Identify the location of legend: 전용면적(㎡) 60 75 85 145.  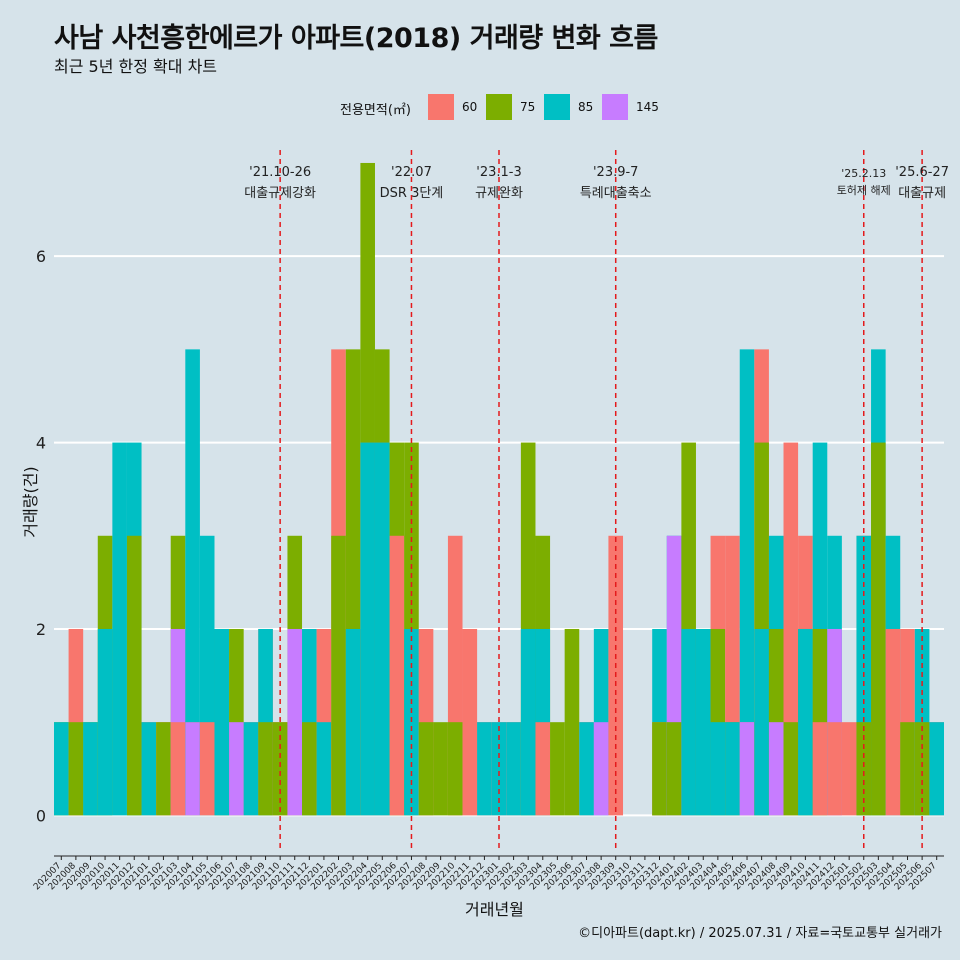
(480, 107).